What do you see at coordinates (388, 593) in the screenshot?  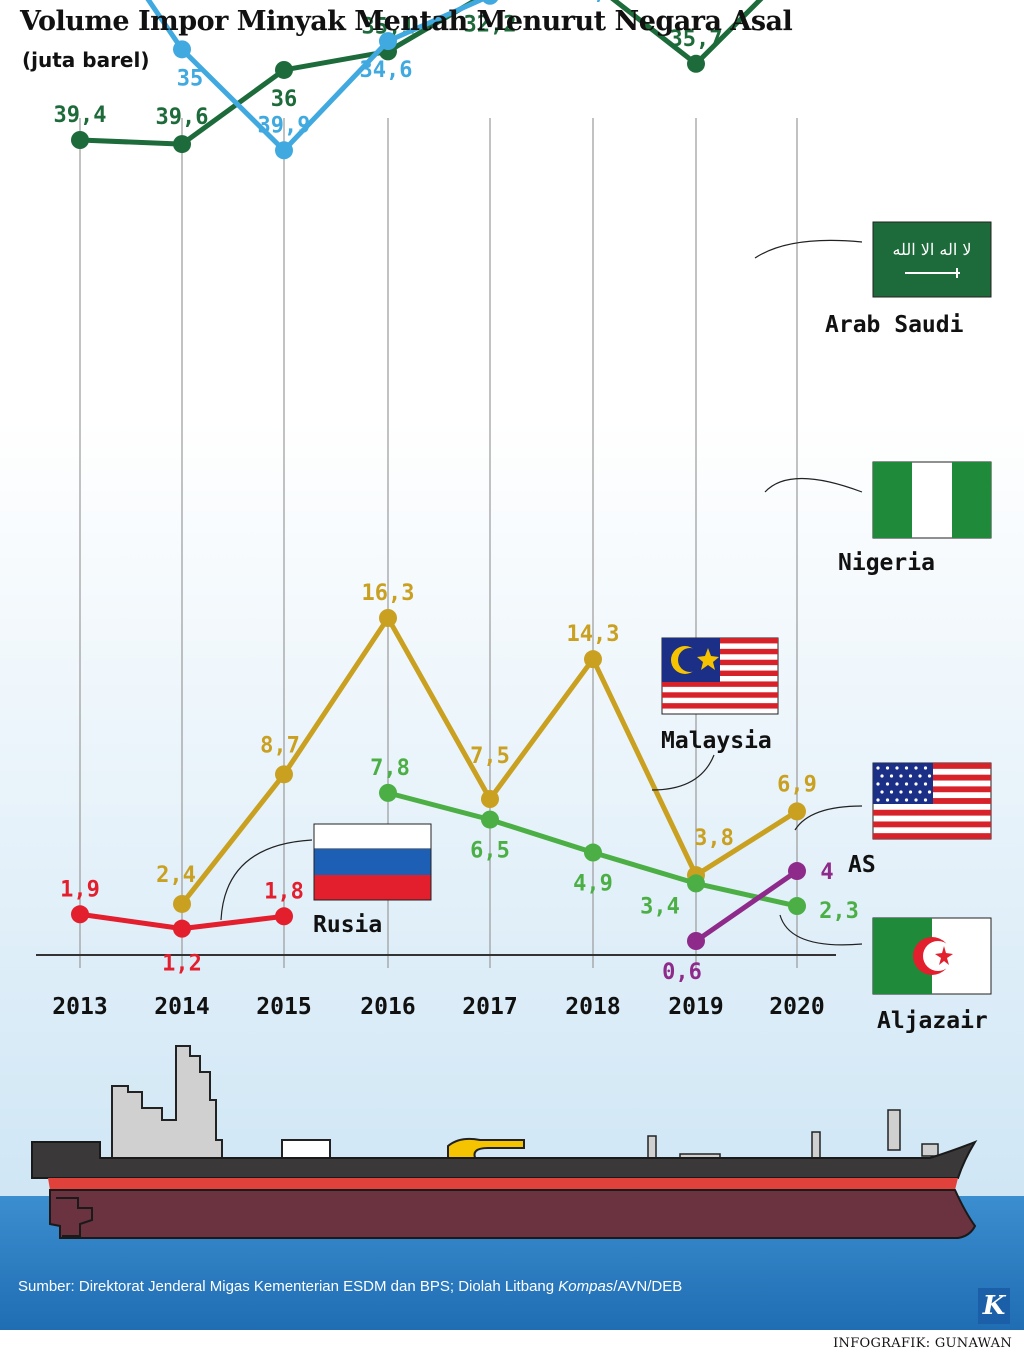 I see `label-malaysia-2016: 16,3` at bounding box center [388, 593].